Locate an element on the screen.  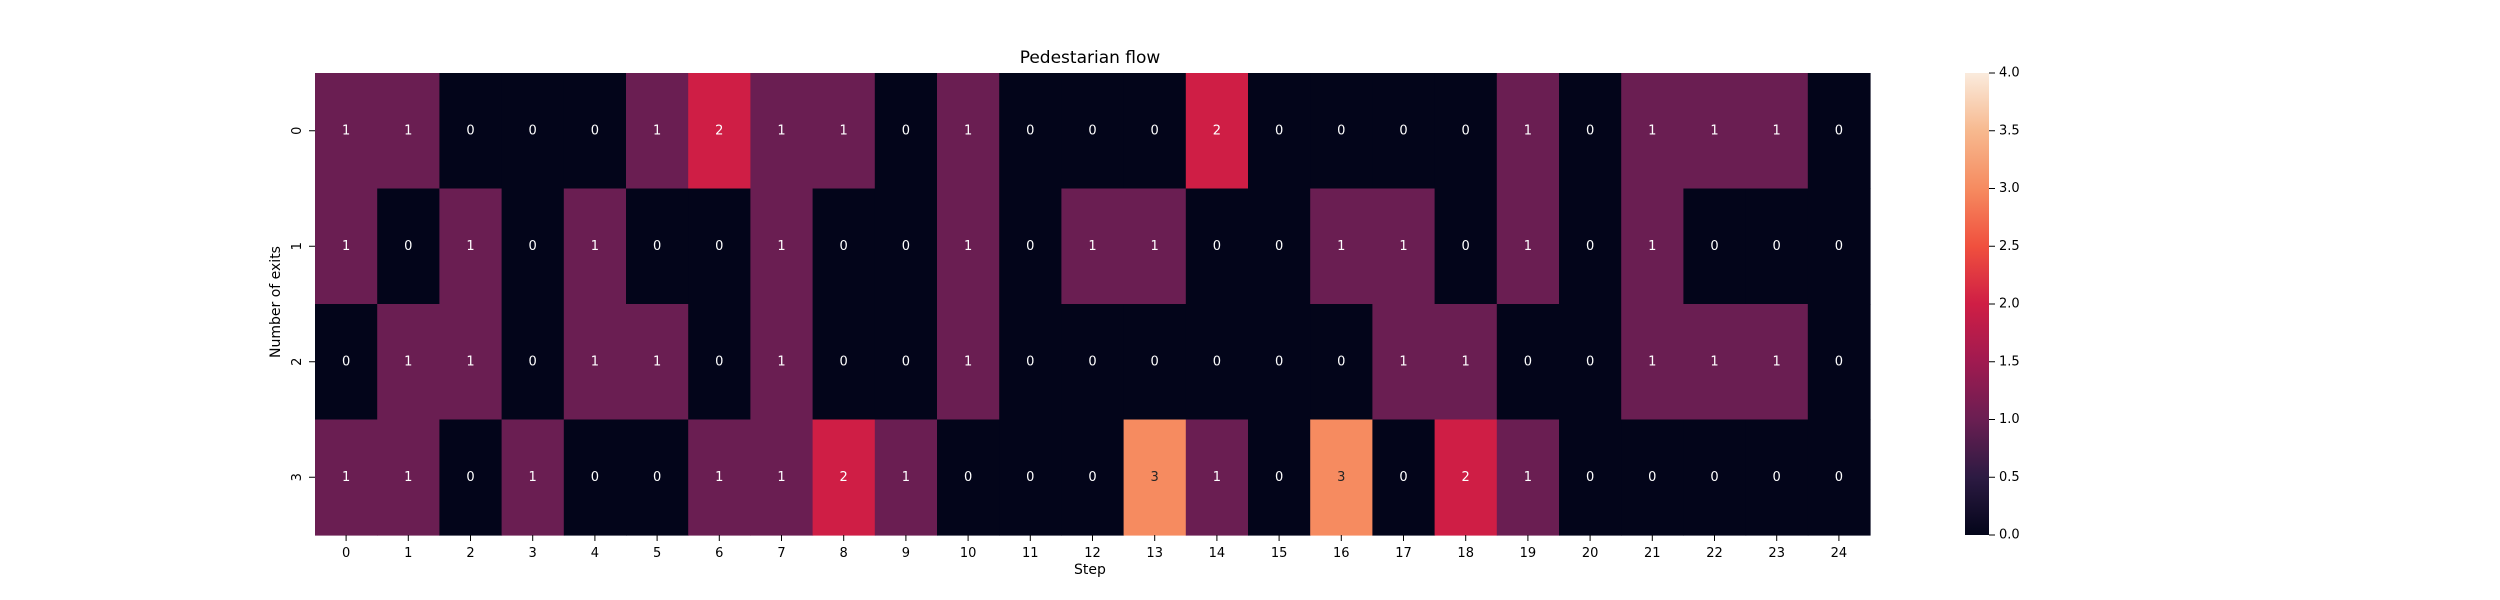
x-axis-label: Step is located at coordinates (1090, 570).